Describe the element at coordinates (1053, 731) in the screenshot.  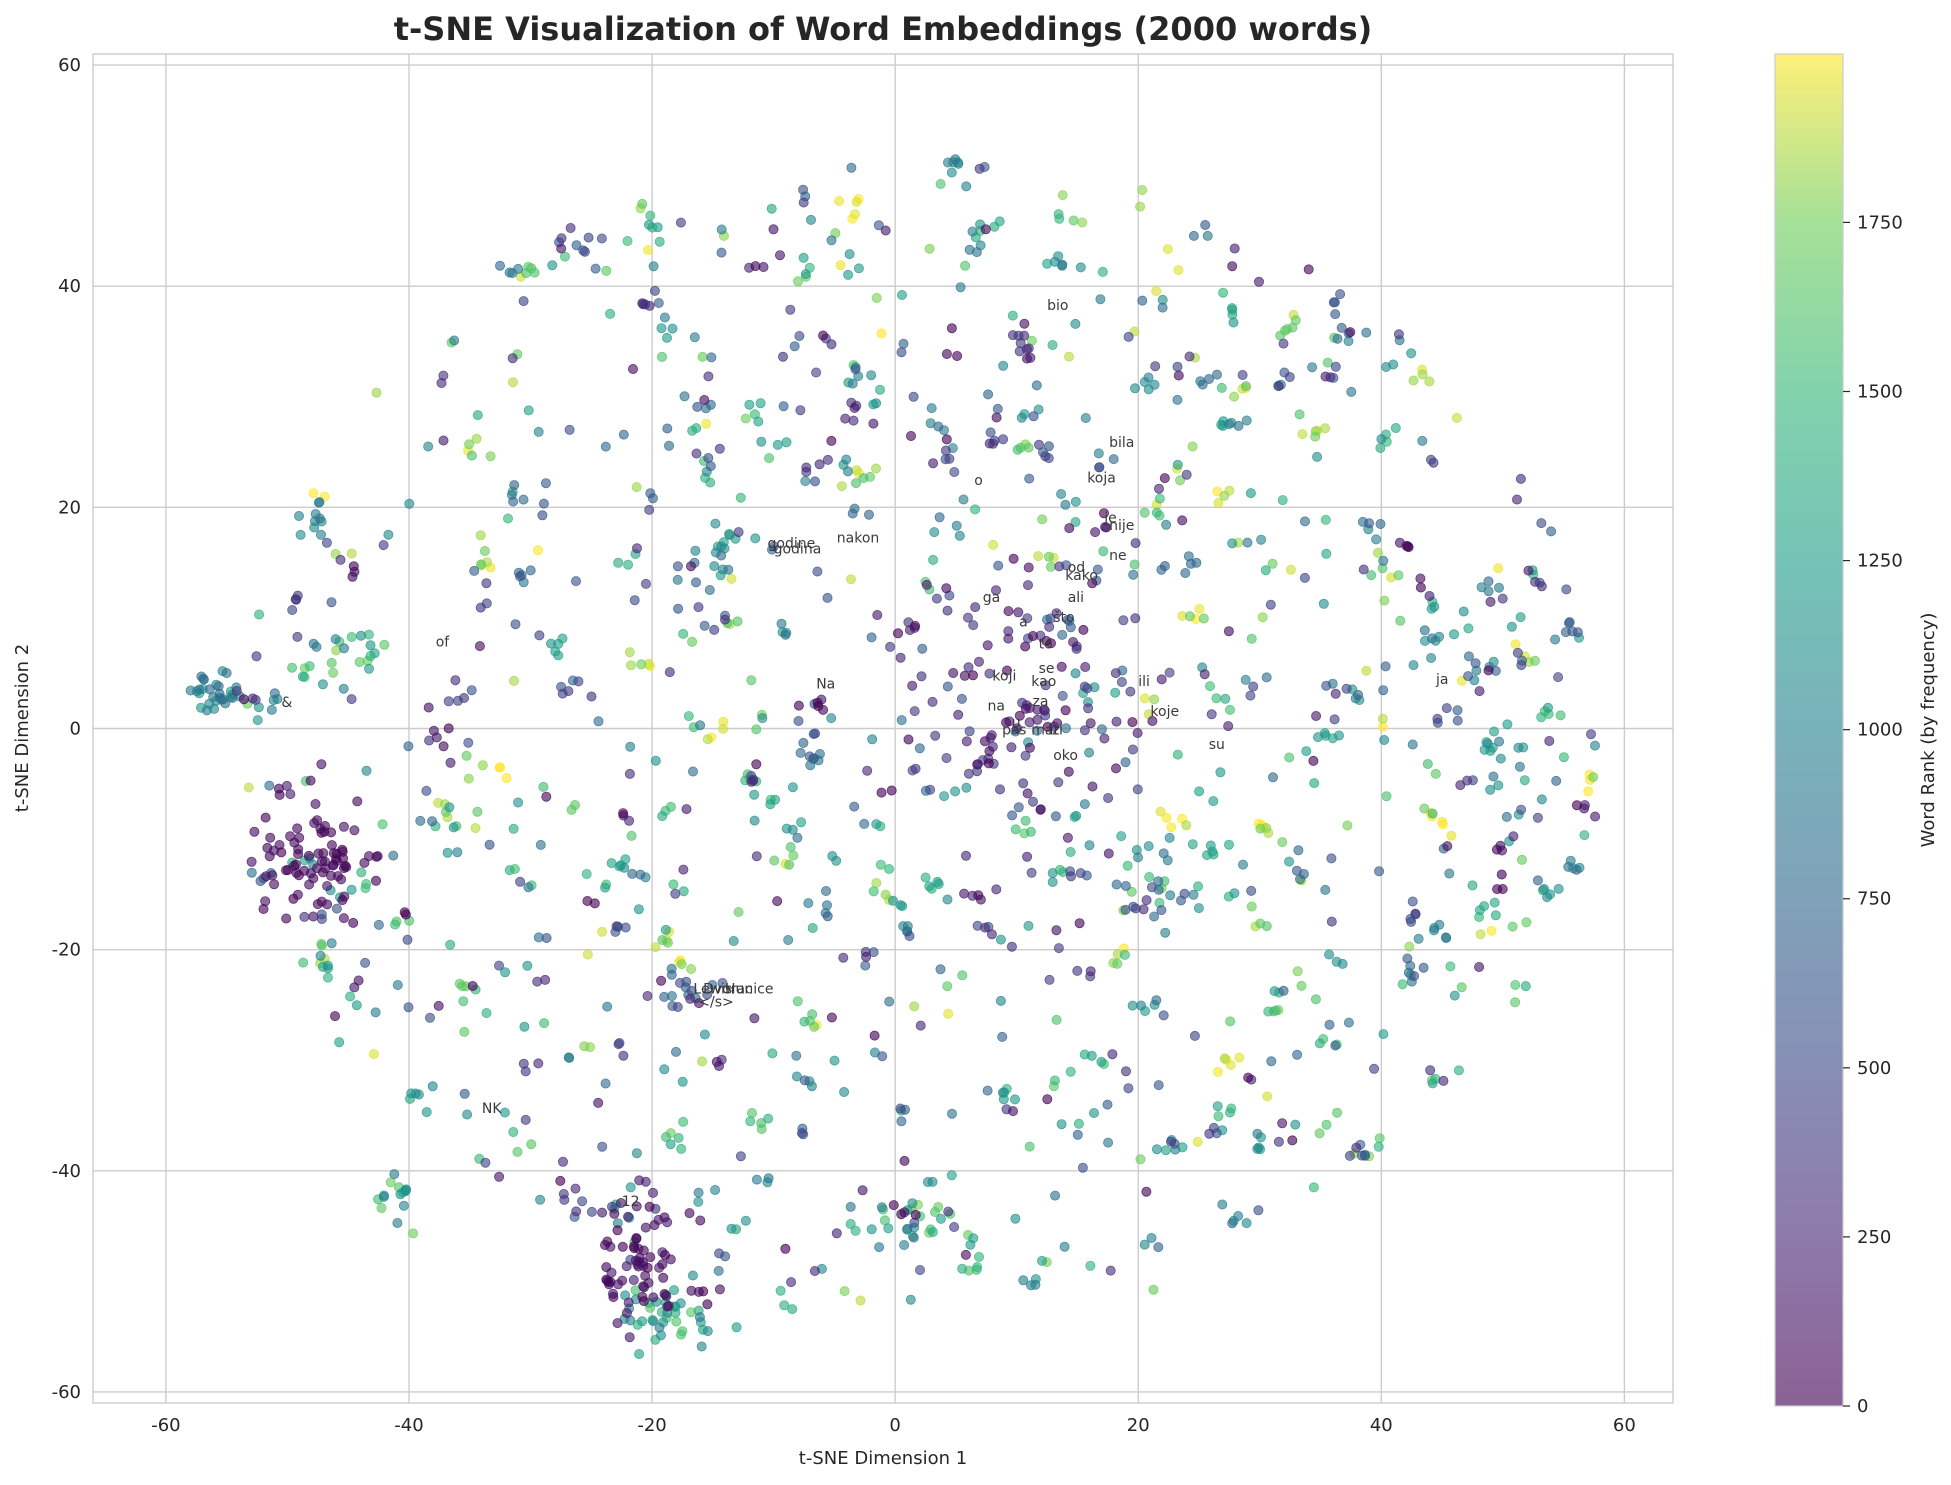
I see `word-annotation: iz` at that location.